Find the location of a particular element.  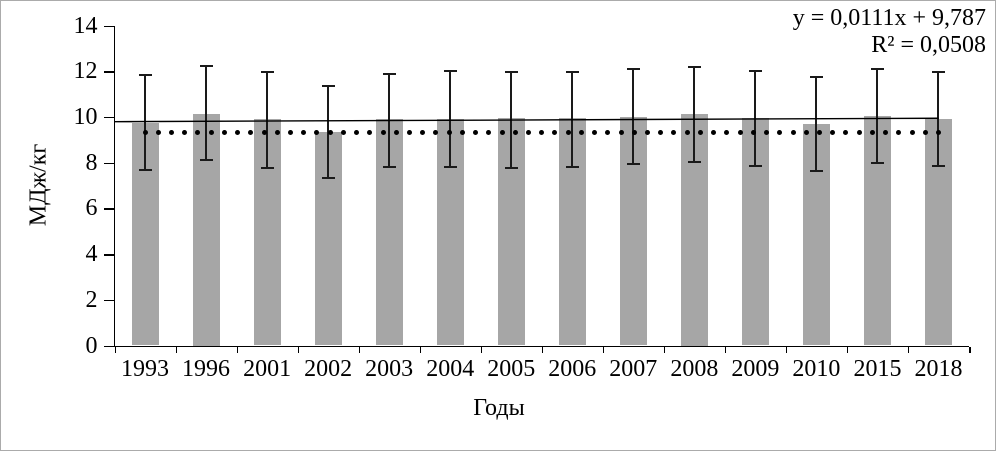

x-tick-label: 1993 is located at coordinates (145, 368).